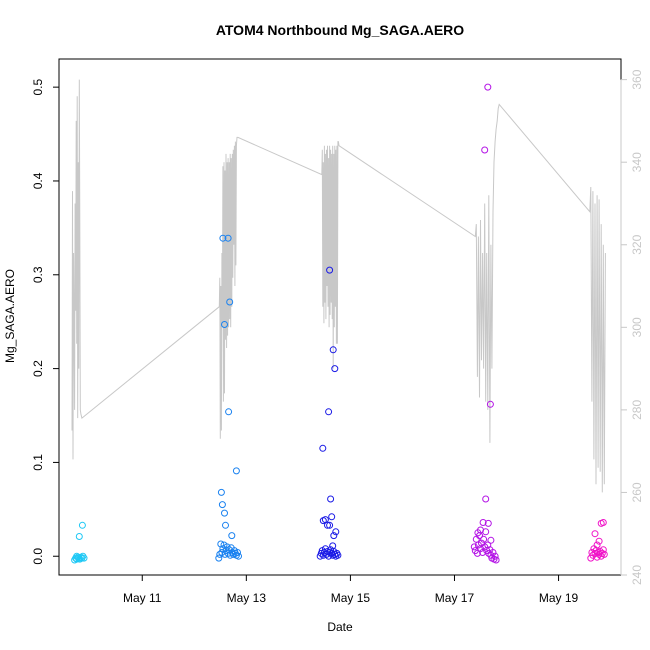  What do you see at coordinates (340, 30) in the screenshot?
I see `chart-title: ATOM4 Northbound Mg_SAGA.AERO` at bounding box center [340, 30].